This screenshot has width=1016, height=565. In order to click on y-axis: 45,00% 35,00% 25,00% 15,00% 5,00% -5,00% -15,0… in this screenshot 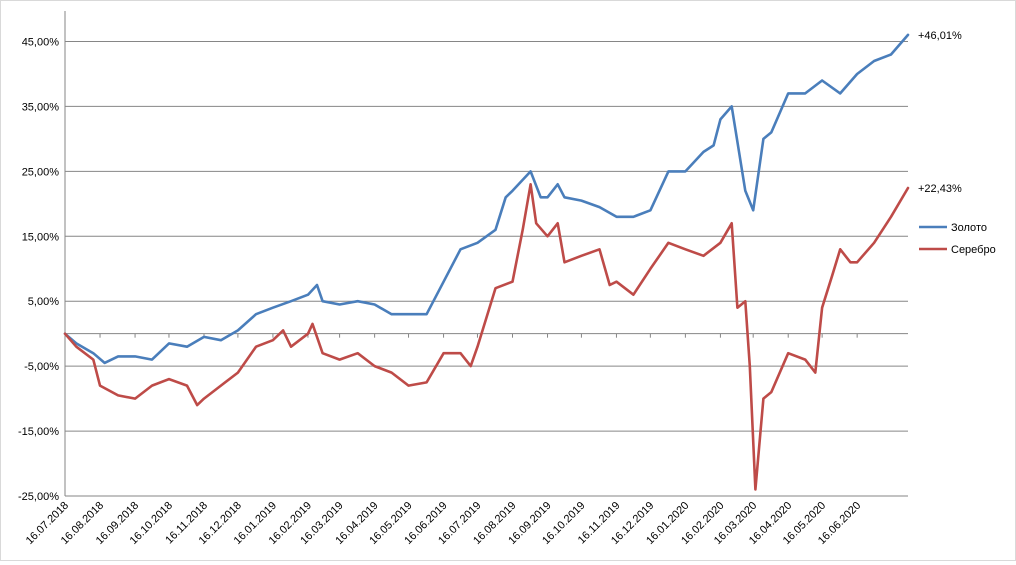, I will do `click(41, 257)`.